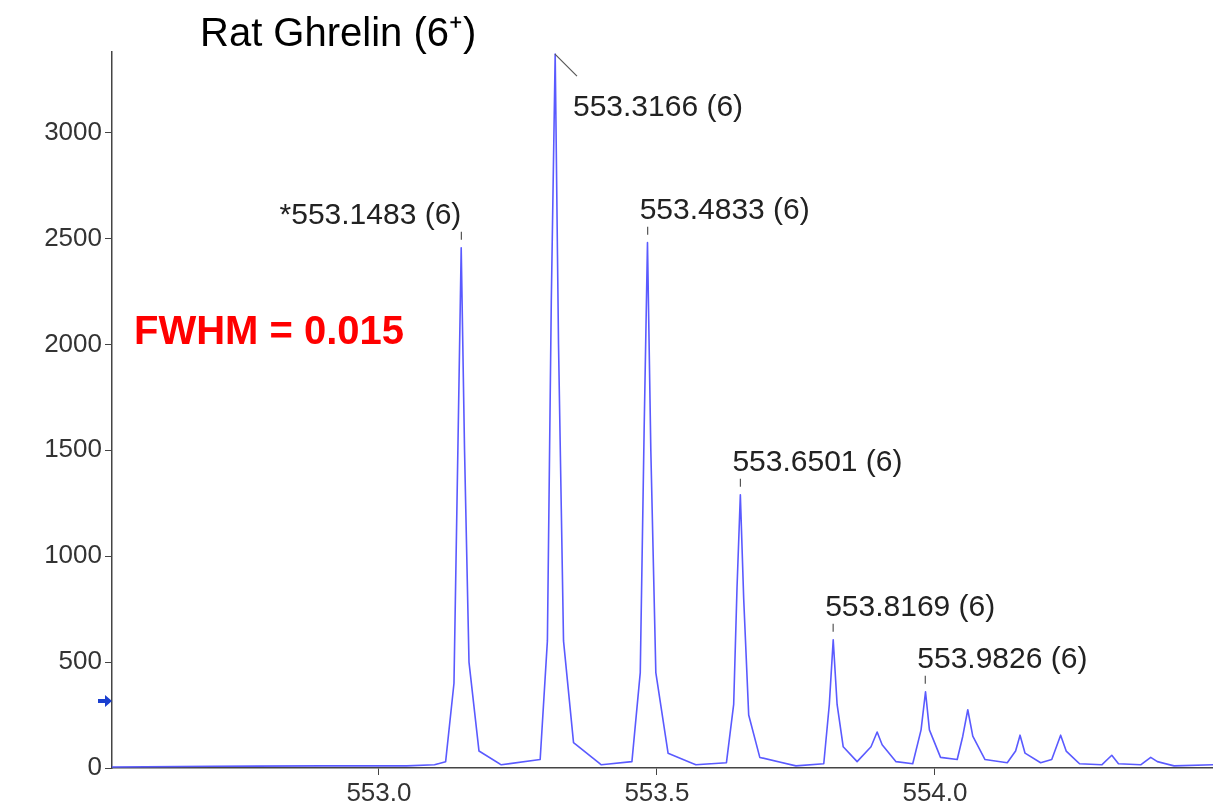  What do you see at coordinates (817, 460) in the screenshot?
I see `annotation: 553.6501 (6)` at bounding box center [817, 460].